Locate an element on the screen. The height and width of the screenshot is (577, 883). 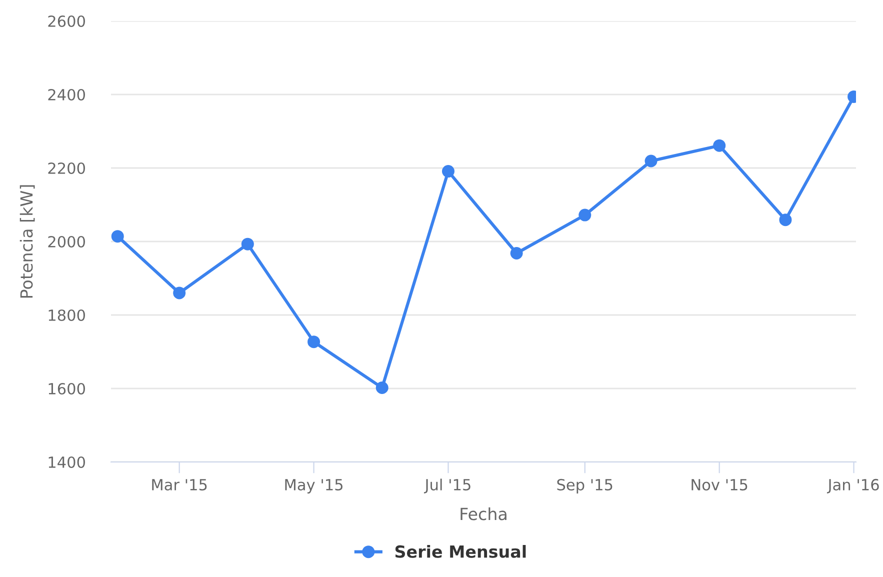
x-tick-label: Sep '15 is located at coordinates (584, 486).